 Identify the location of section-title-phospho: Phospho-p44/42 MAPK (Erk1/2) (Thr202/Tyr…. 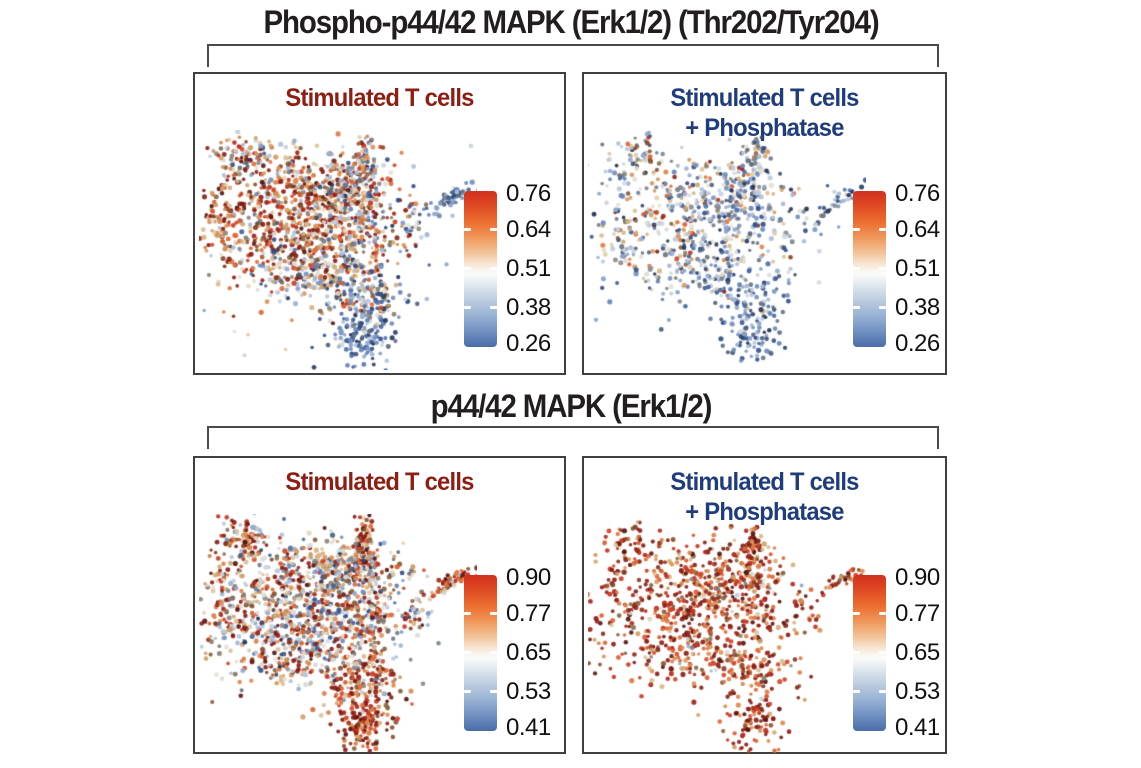
(571, 22).